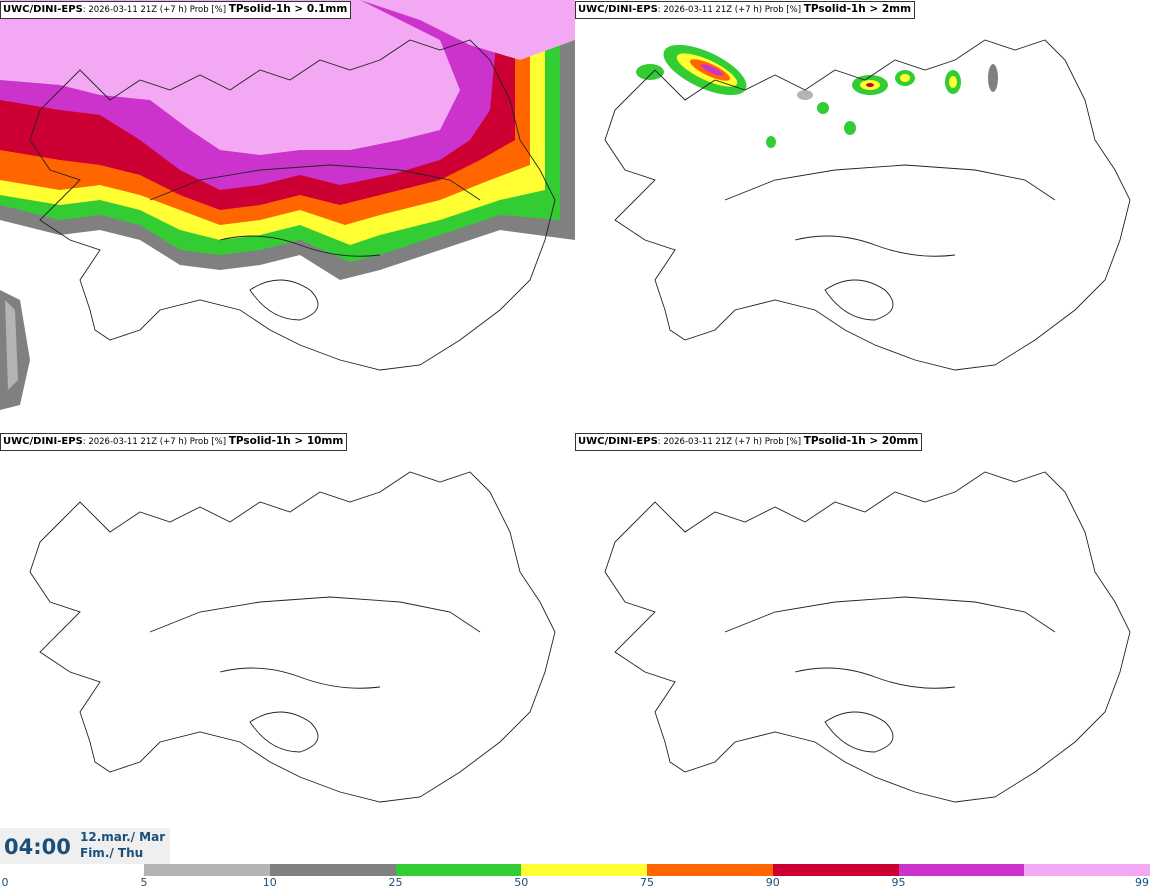 This screenshot has width=1150, height=891. I want to click on colorbar-tick-label: 95, so click(898, 882).